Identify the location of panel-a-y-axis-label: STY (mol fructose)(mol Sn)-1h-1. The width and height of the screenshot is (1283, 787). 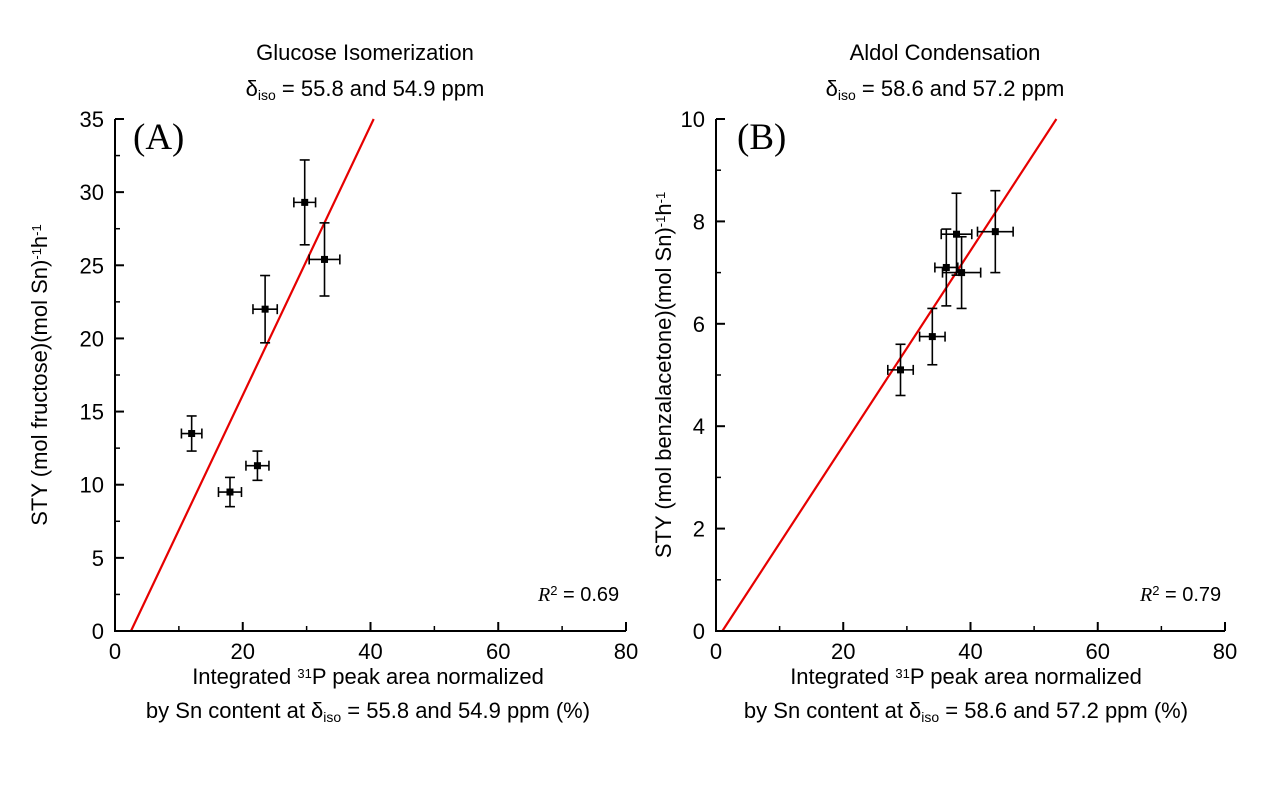
(40, 374).